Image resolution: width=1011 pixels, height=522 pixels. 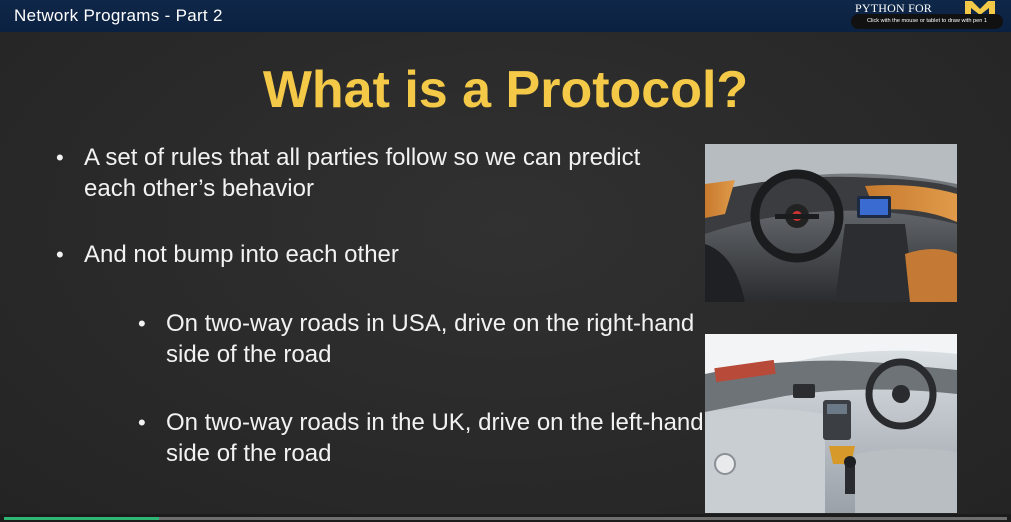 I want to click on bullet-text: And not bump into each other, so click(x=241, y=254).